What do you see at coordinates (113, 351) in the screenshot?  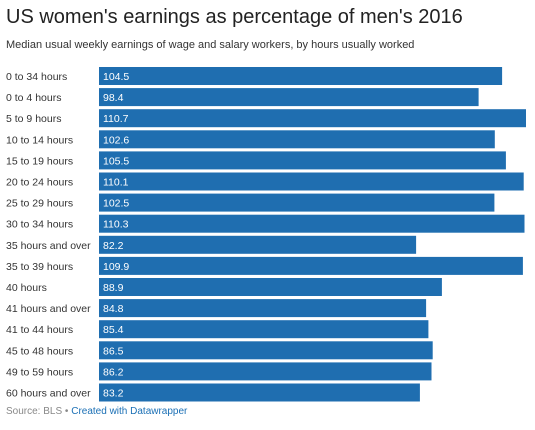 I see `bar-value-label: 86.5` at bounding box center [113, 351].